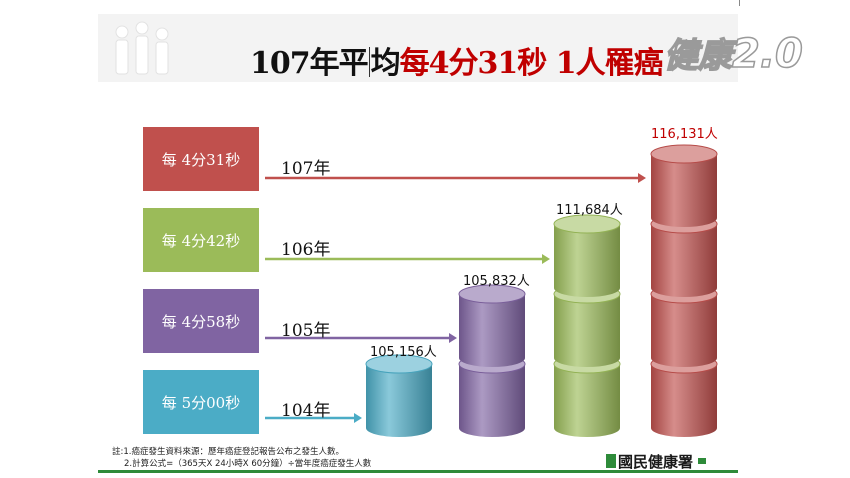  Describe the element at coordinates (309, 63) in the screenshot. I see `title-prefix: 107年平` at that location.